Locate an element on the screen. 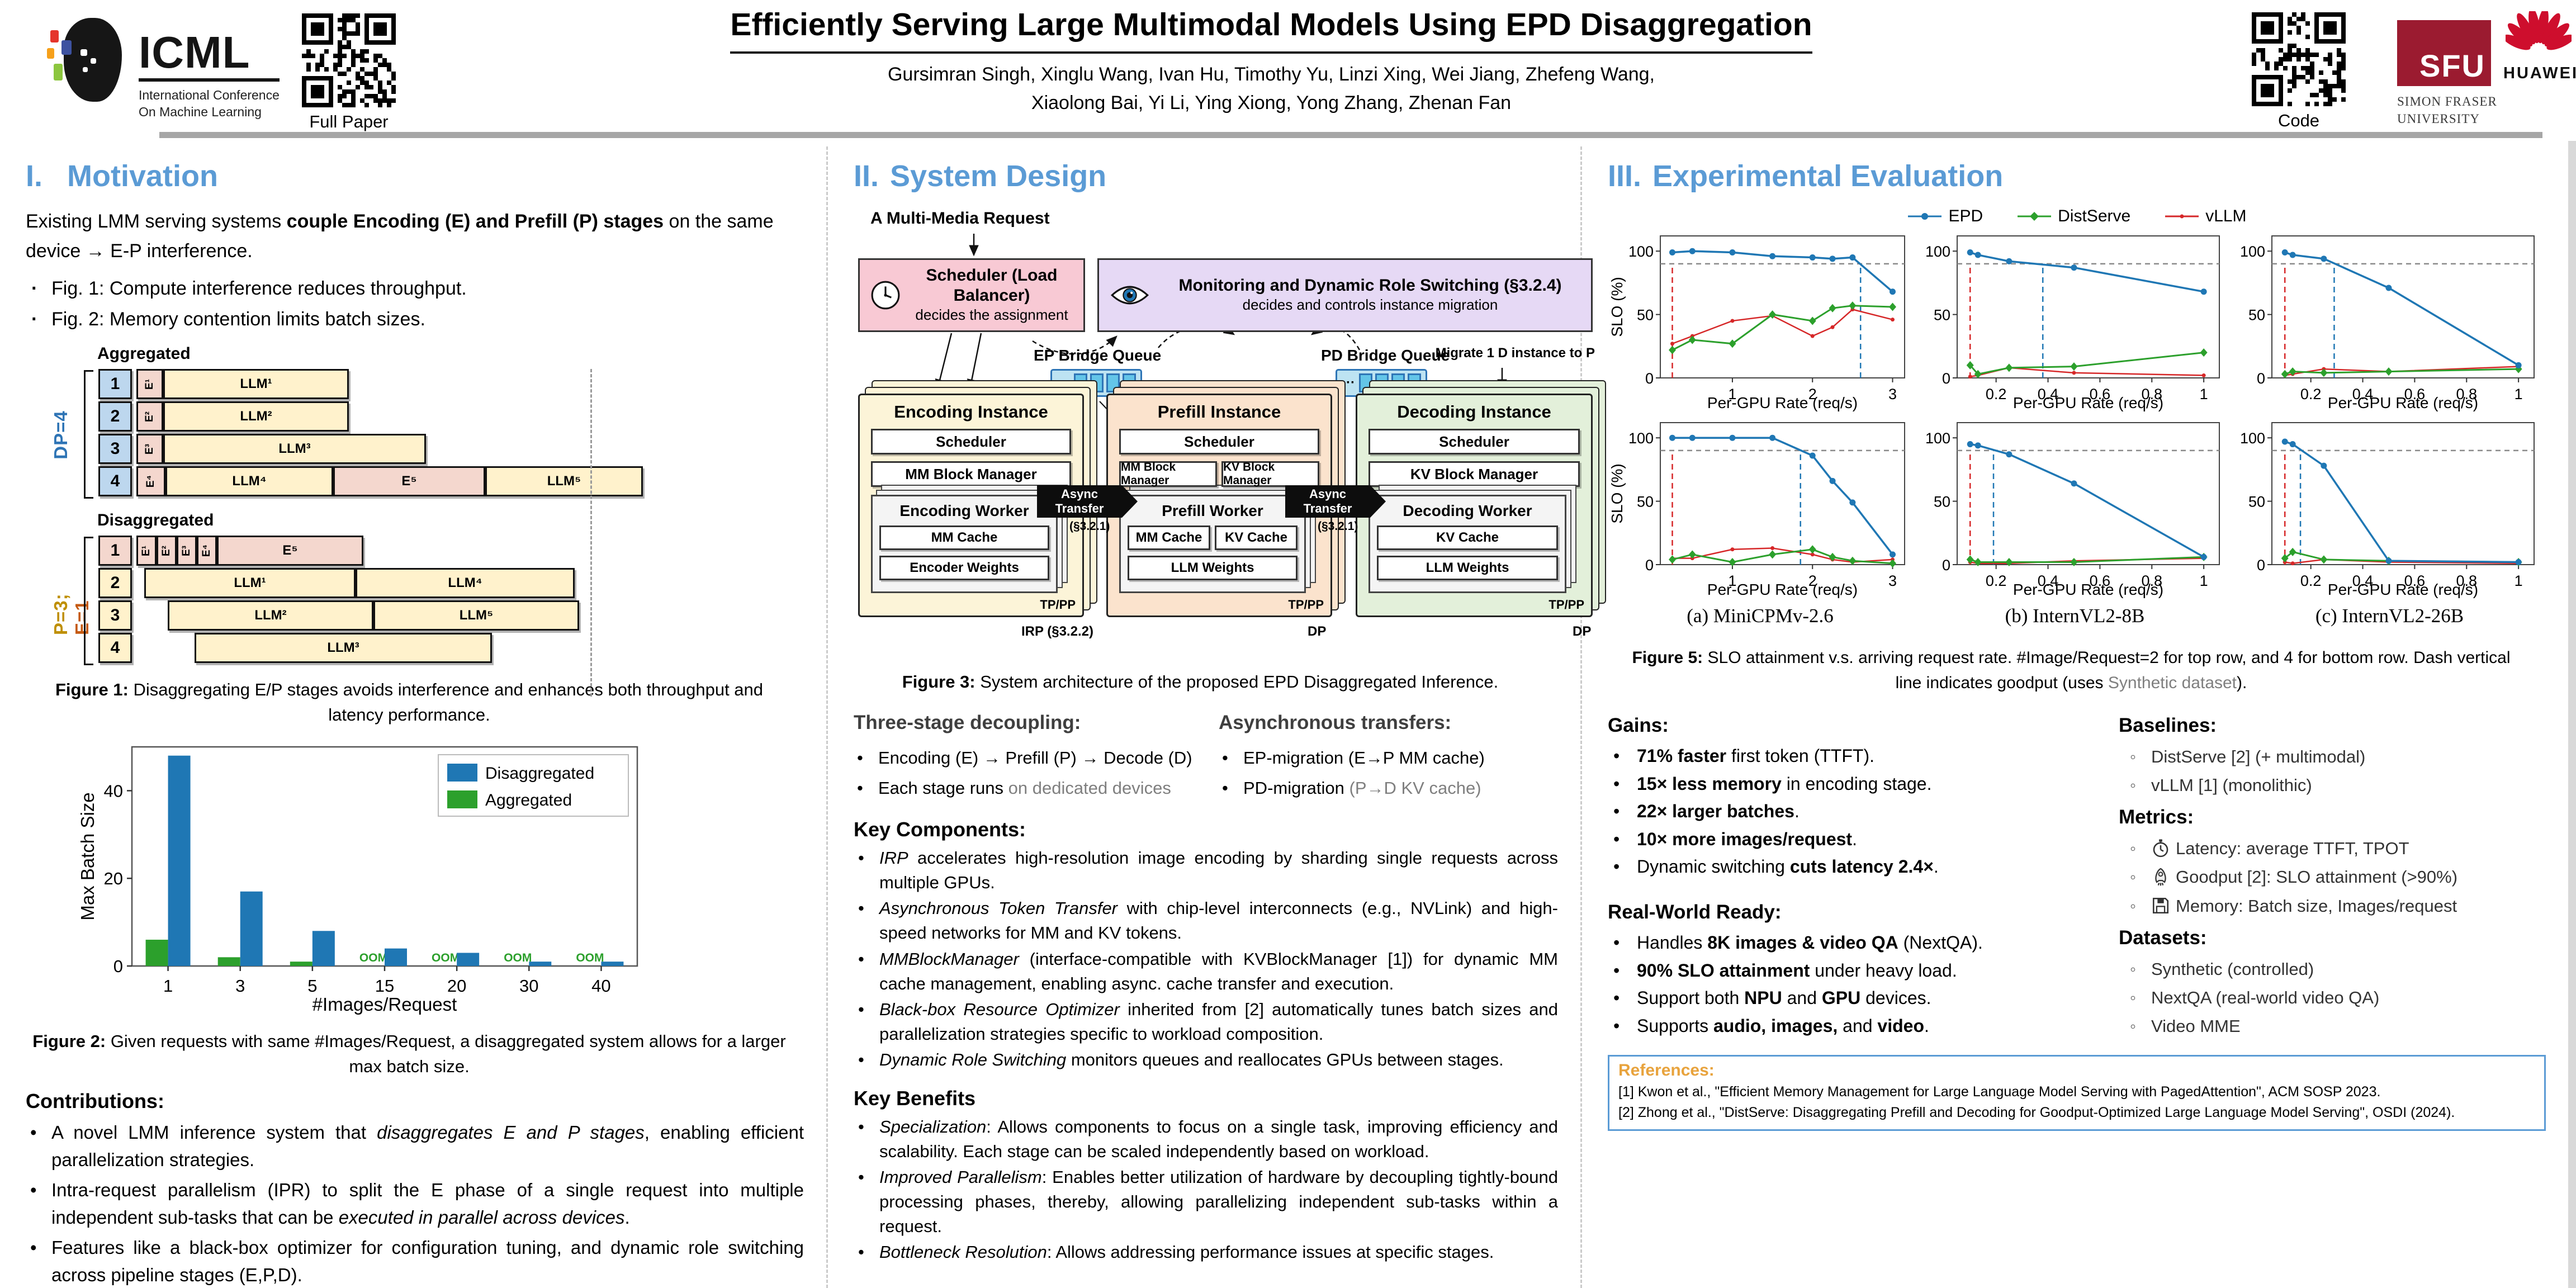 This screenshot has width=2576, height=1288. real-world-item: Supports audio, images, and video. is located at coordinates (1854, 1026).